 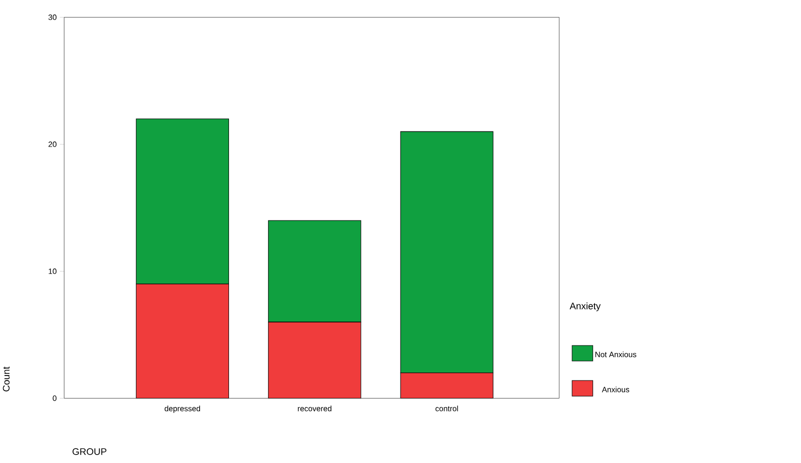 What do you see at coordinates (585, 307) in the screenshot?
I see `legend-title: Anxiety` at bounding box center [585, 307].